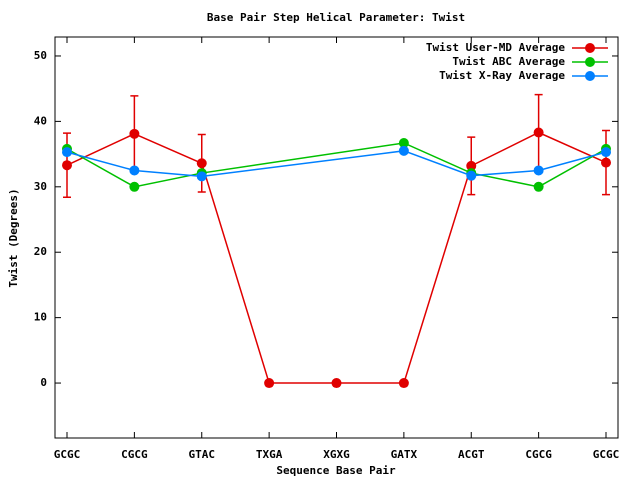 Image resolution: width=640 pixels, height=480 pixels. What do you see at coordinates (495, 47) in the screenshot?
I see `legend-label: Twist User-MD Average` at bounding box center [495, 47].